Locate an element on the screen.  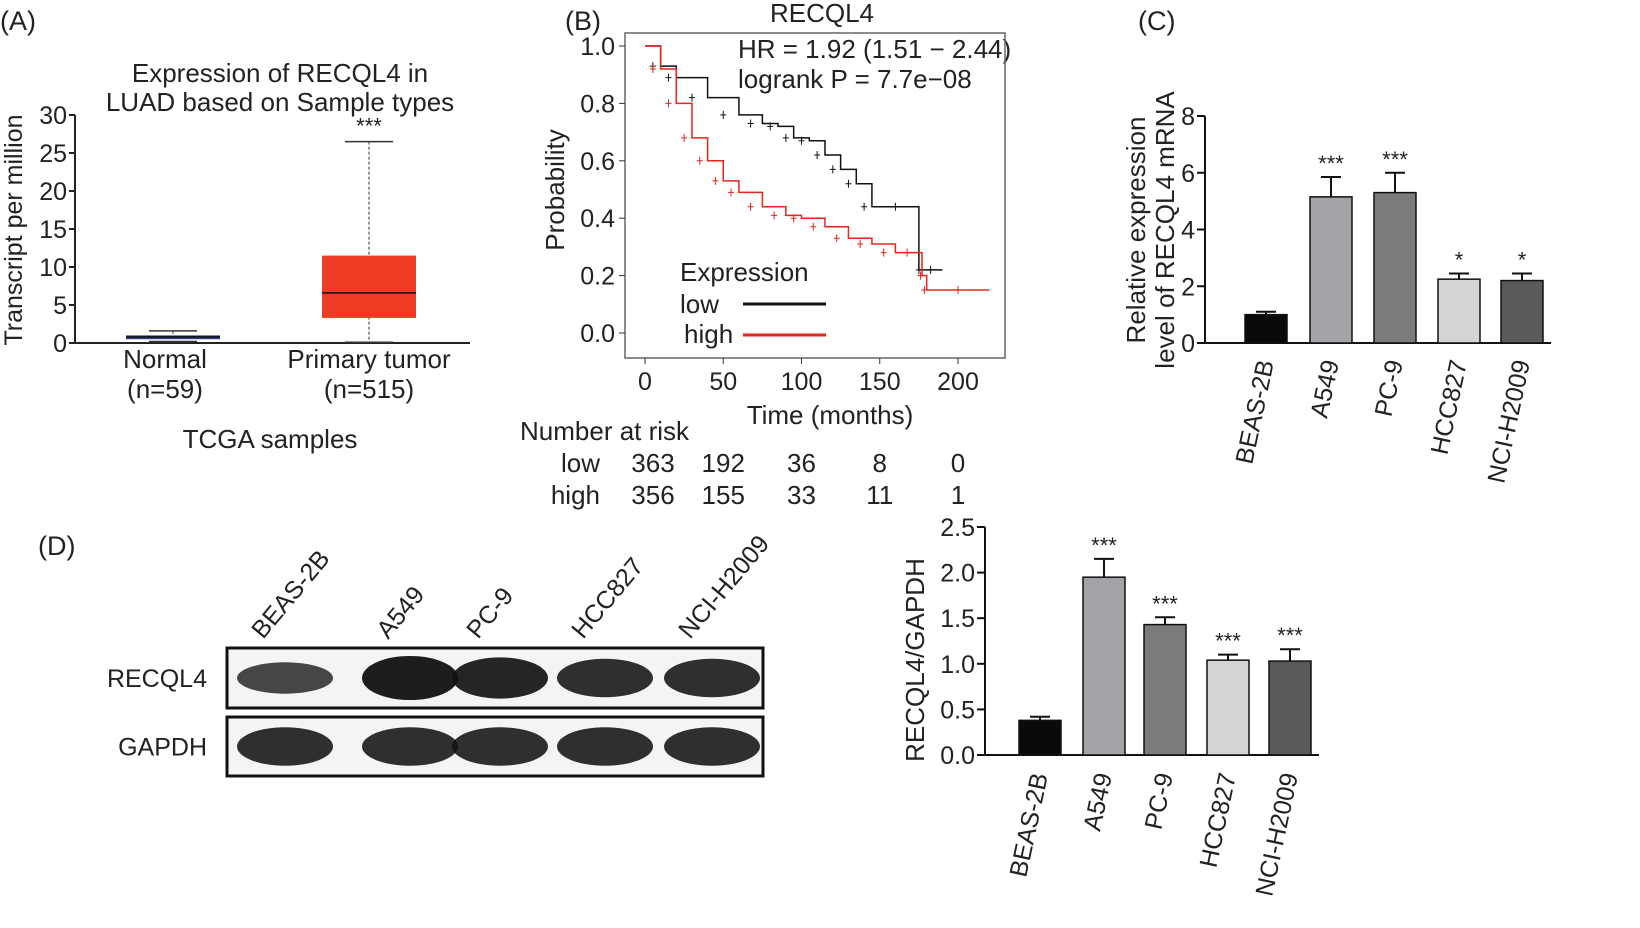
b-xtick-label: 150 is located at coordinates (880, 382).